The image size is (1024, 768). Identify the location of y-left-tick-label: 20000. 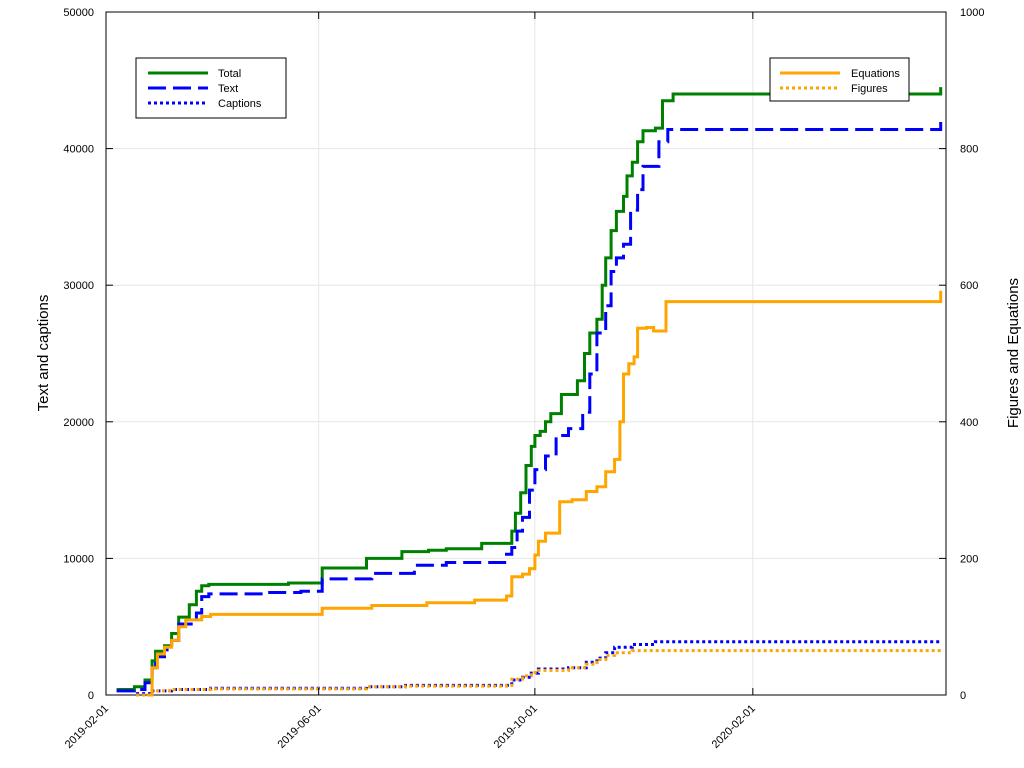
(78, 423).